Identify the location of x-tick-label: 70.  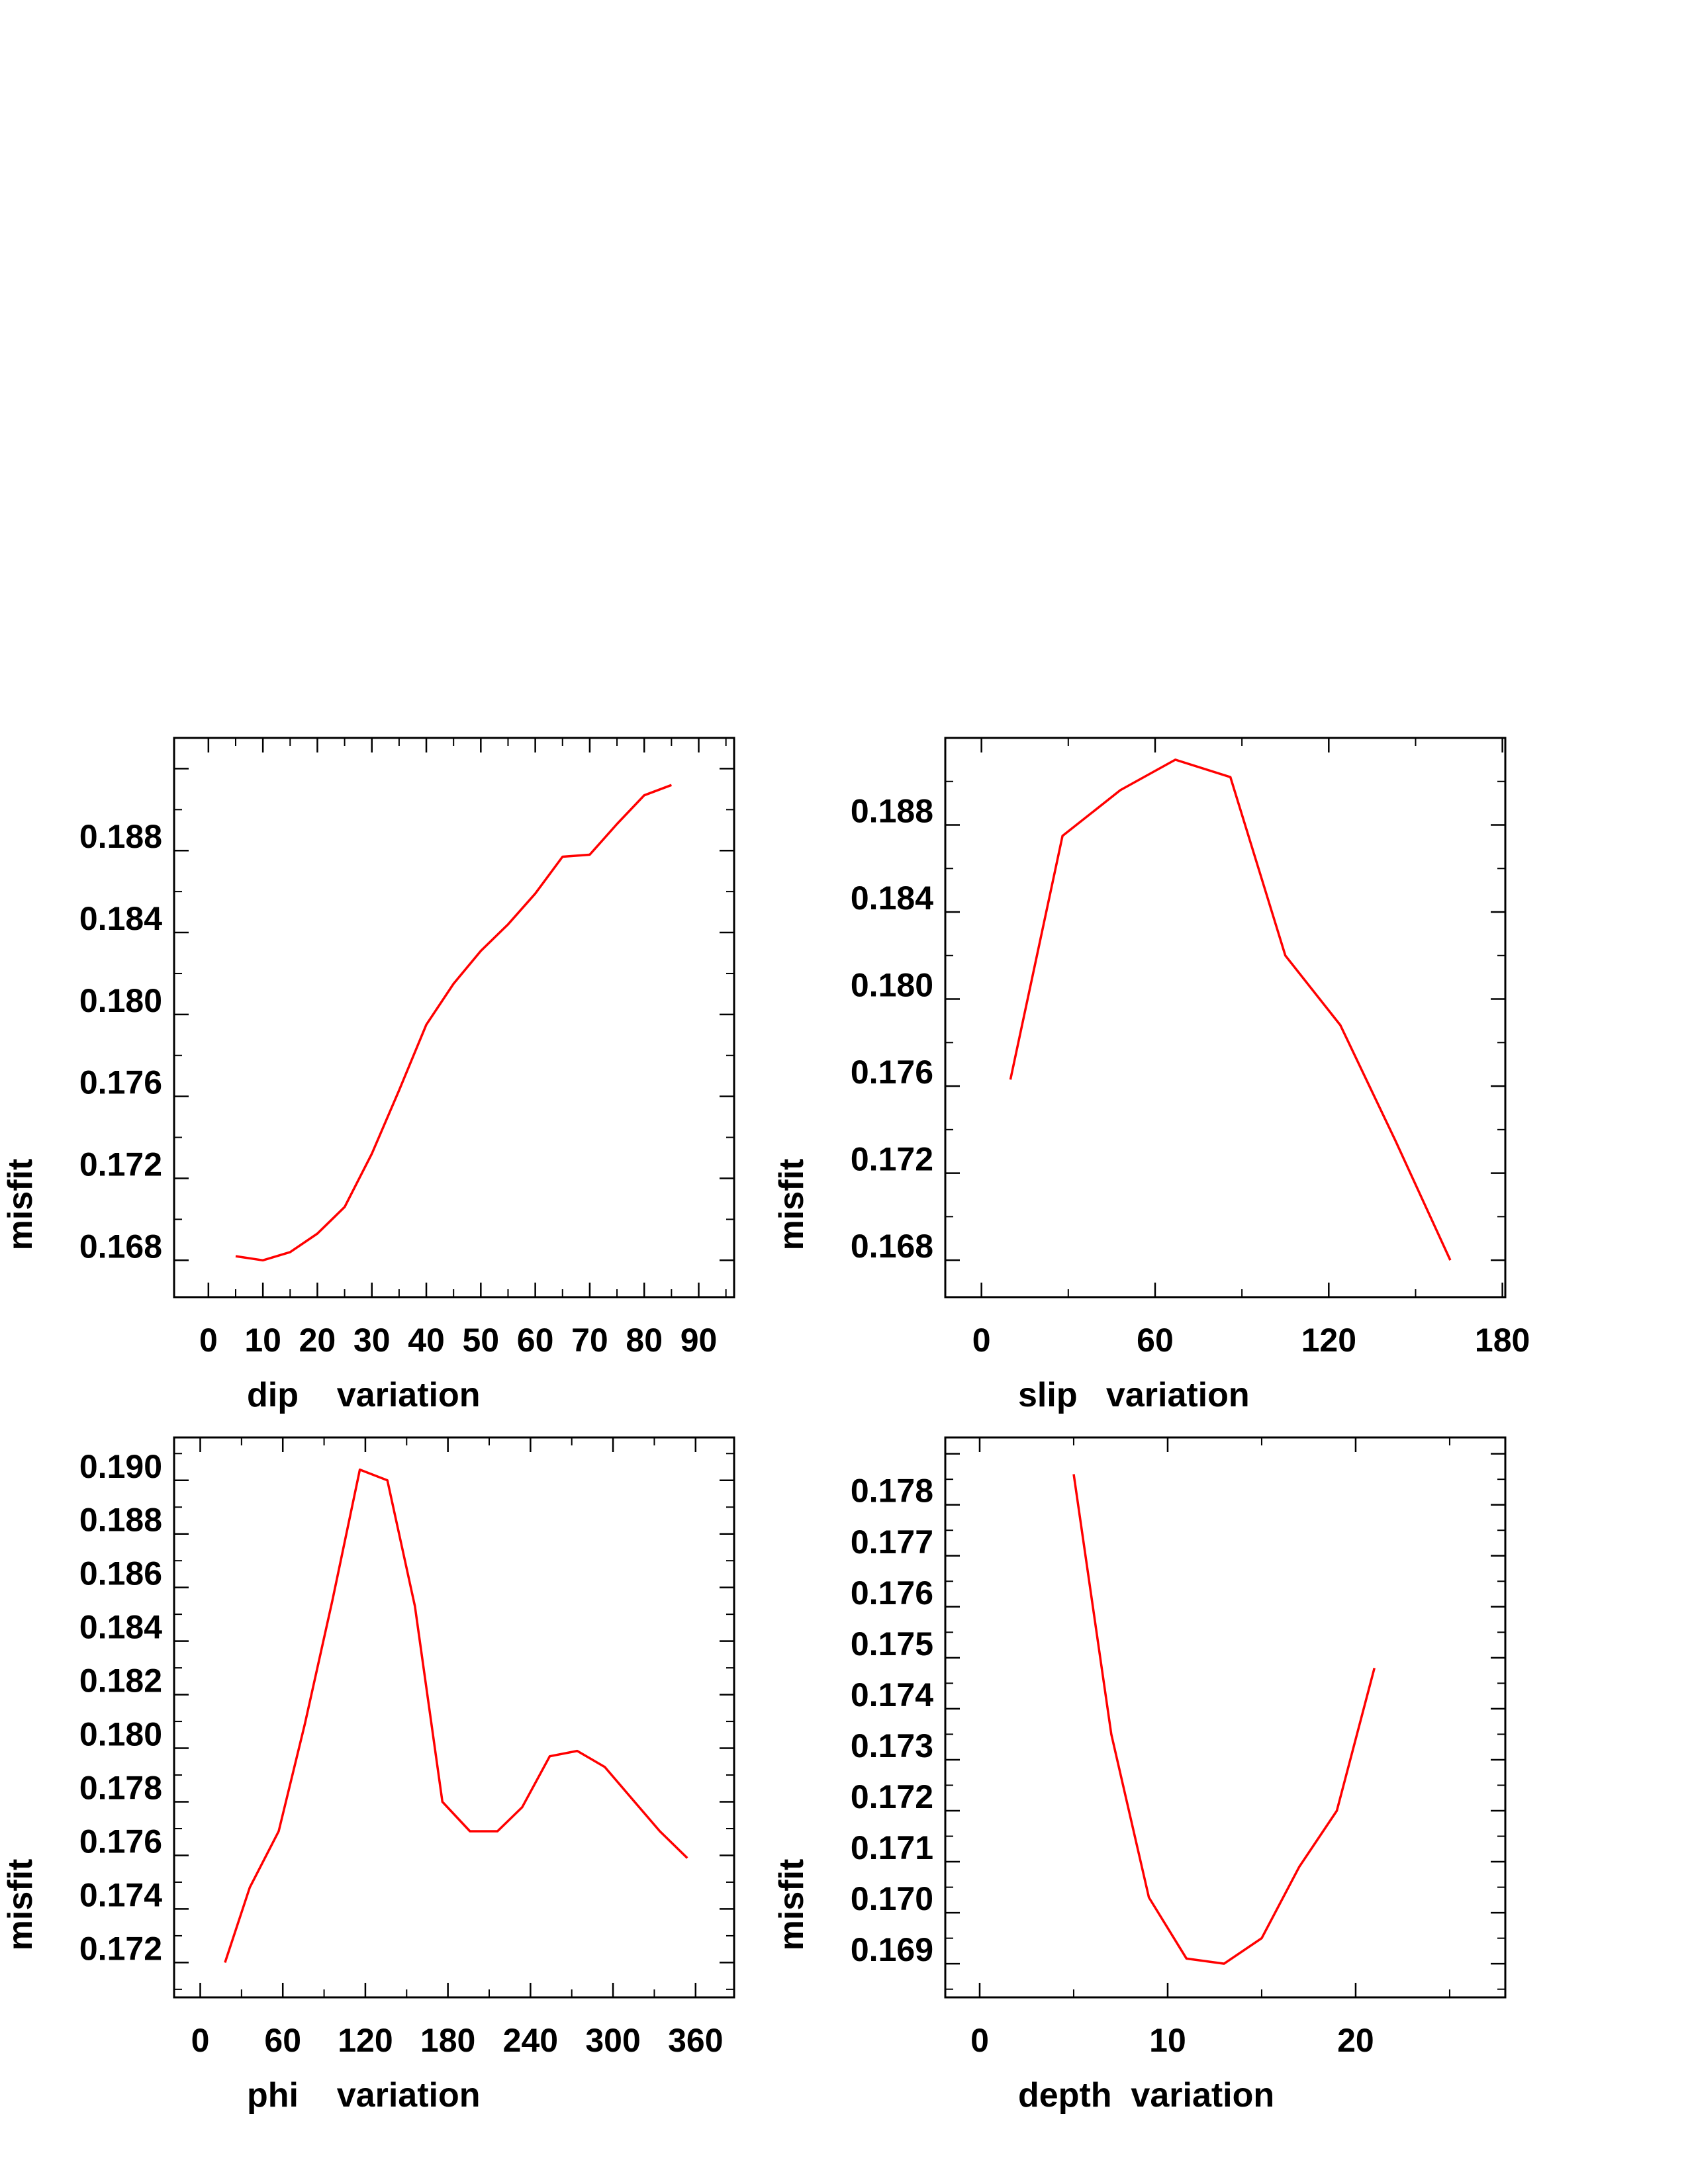
(589, 1341).